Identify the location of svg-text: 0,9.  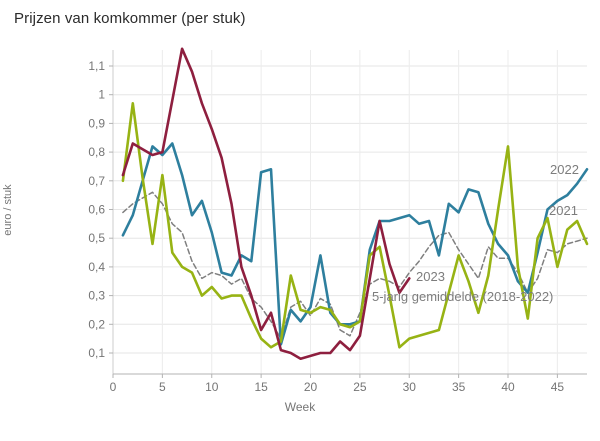
(96, 123).